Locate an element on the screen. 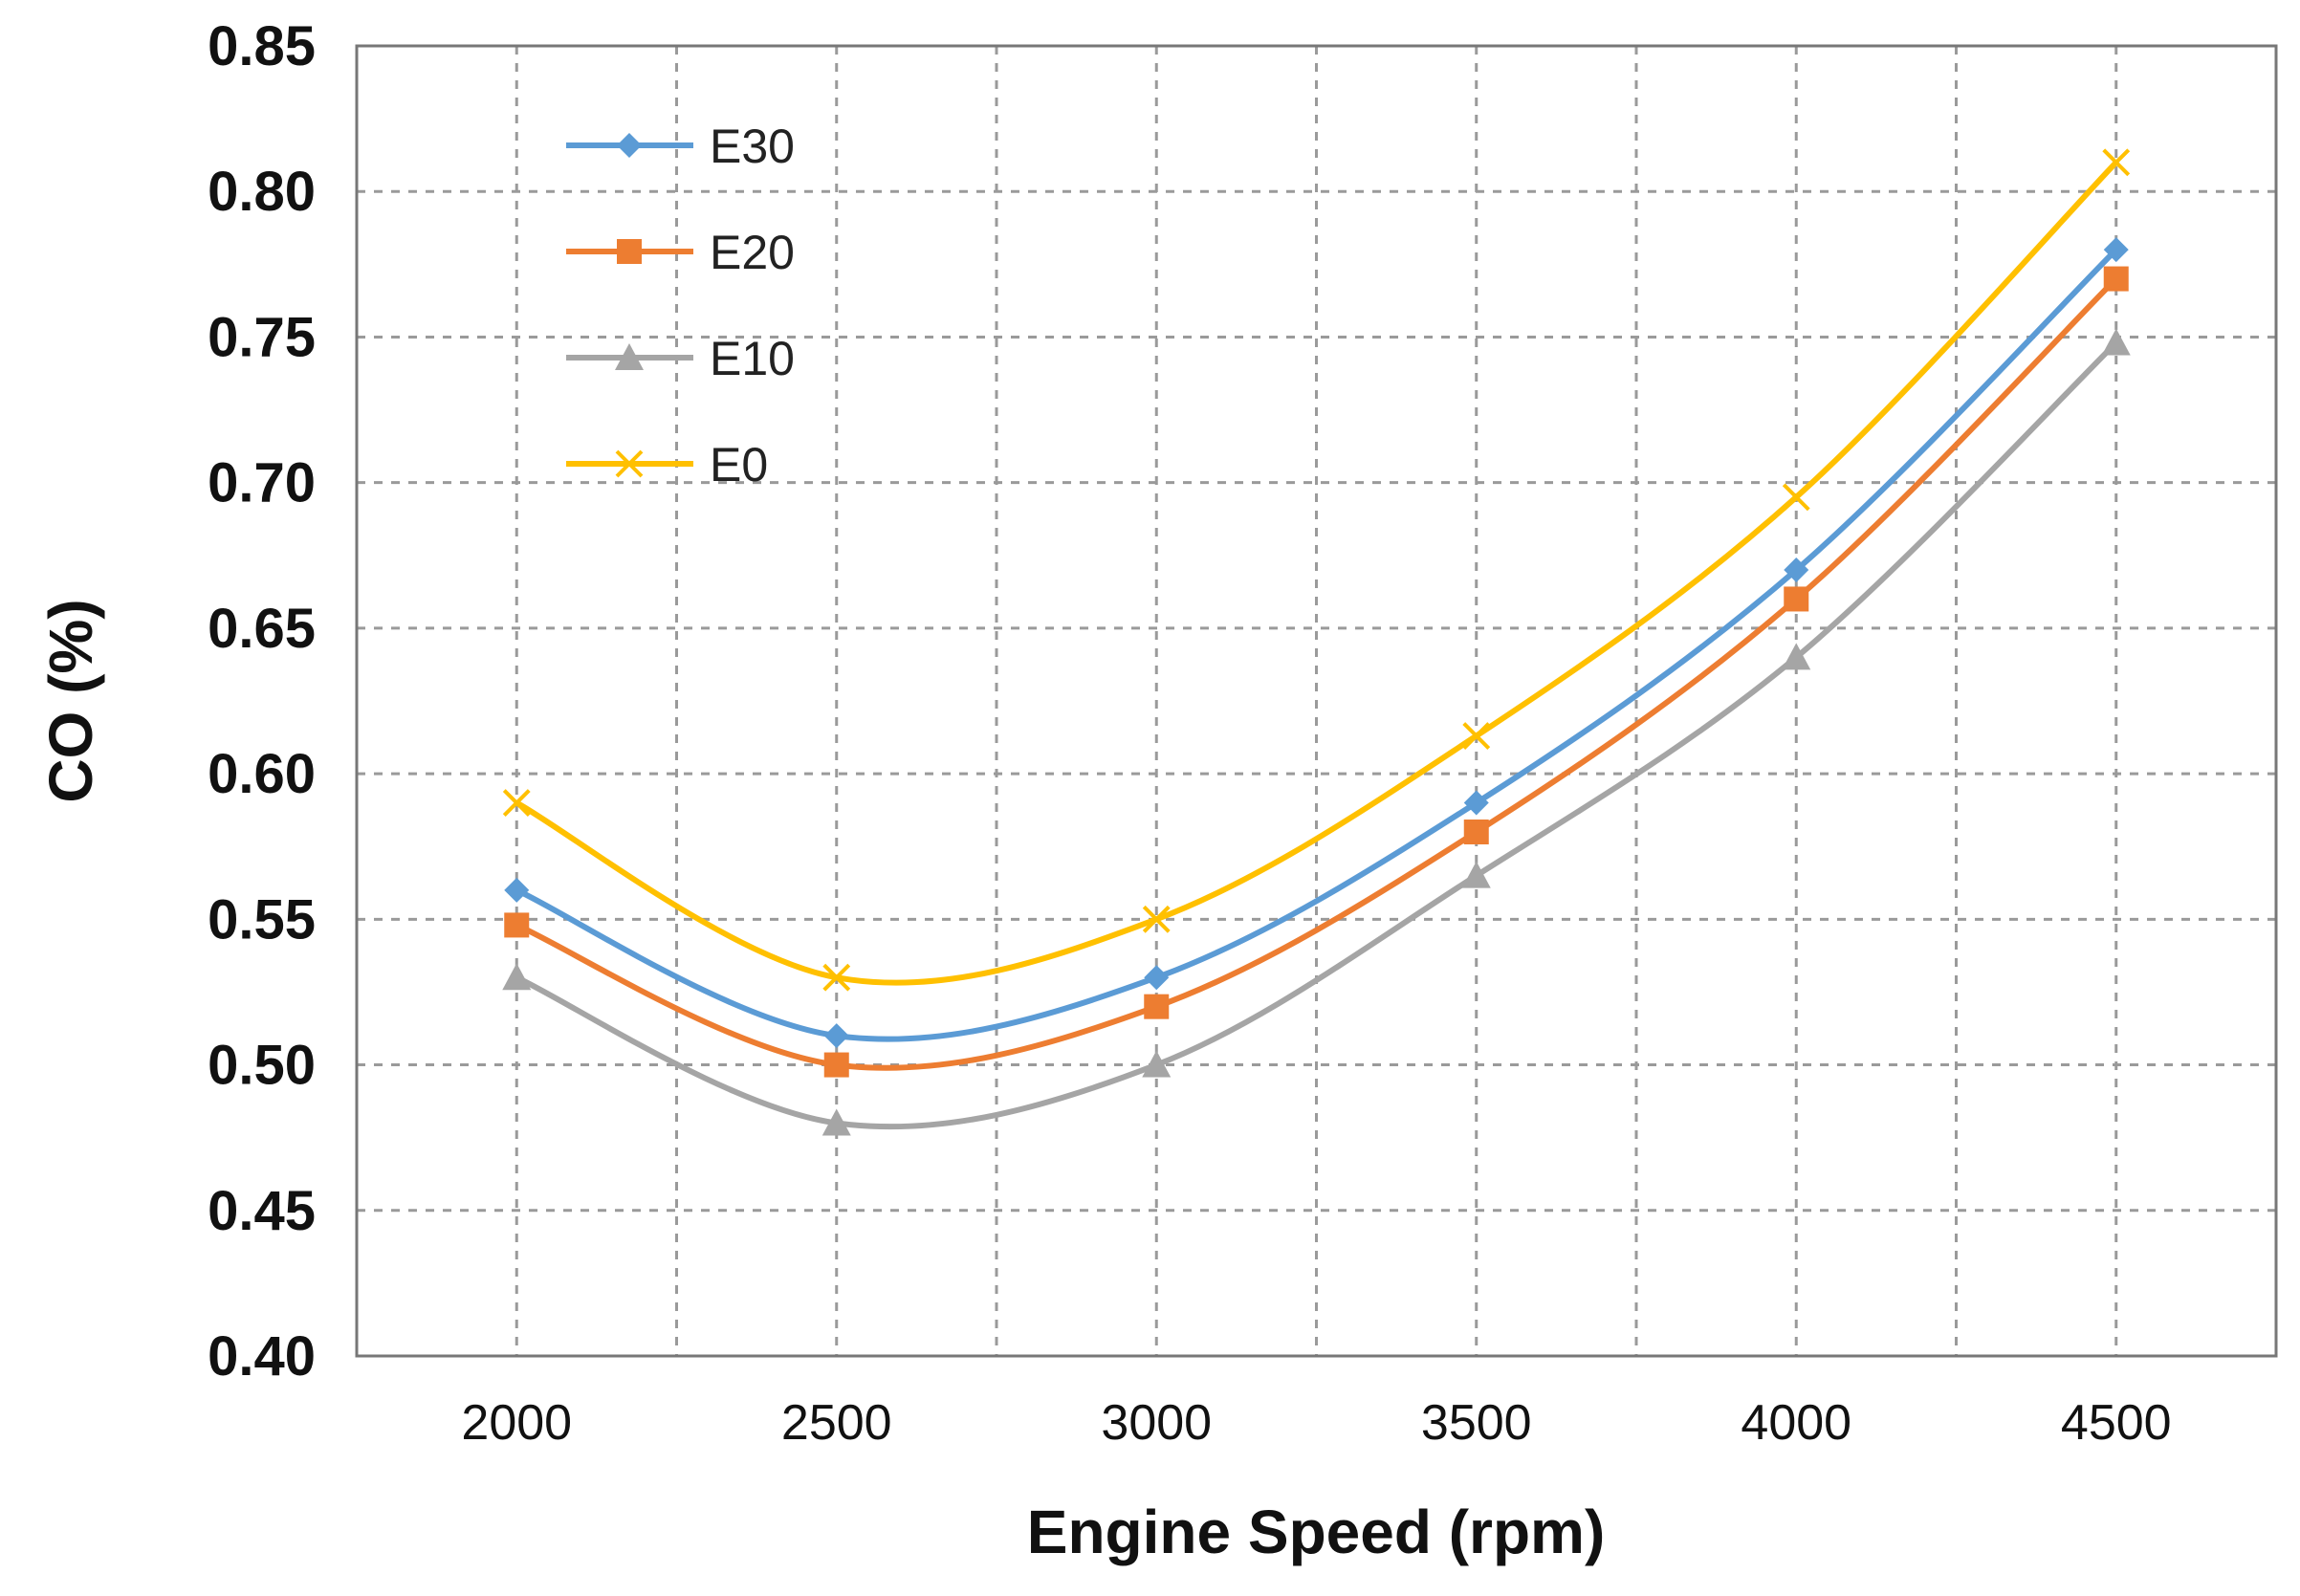  x-tick-label: 4500 is located at coordinates (2116, 1423).